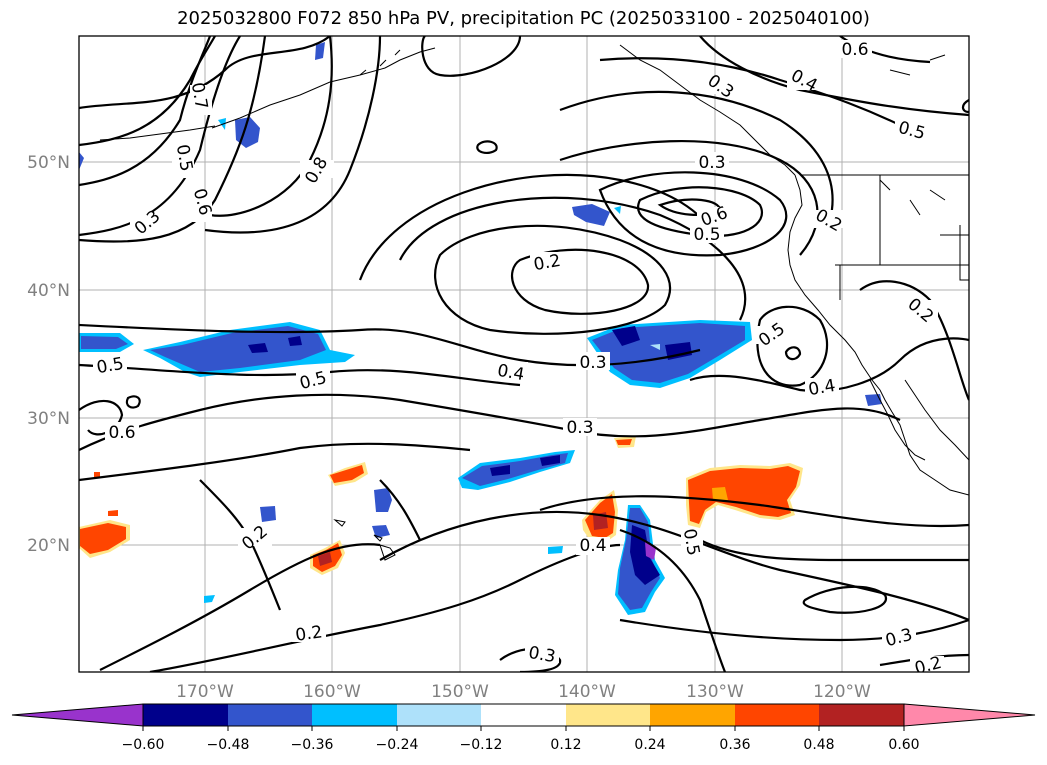  What do you see at coordinates (587, 692) in the screenshot?
I see `lon-label: 140°W` at bounding box center [587, 692].